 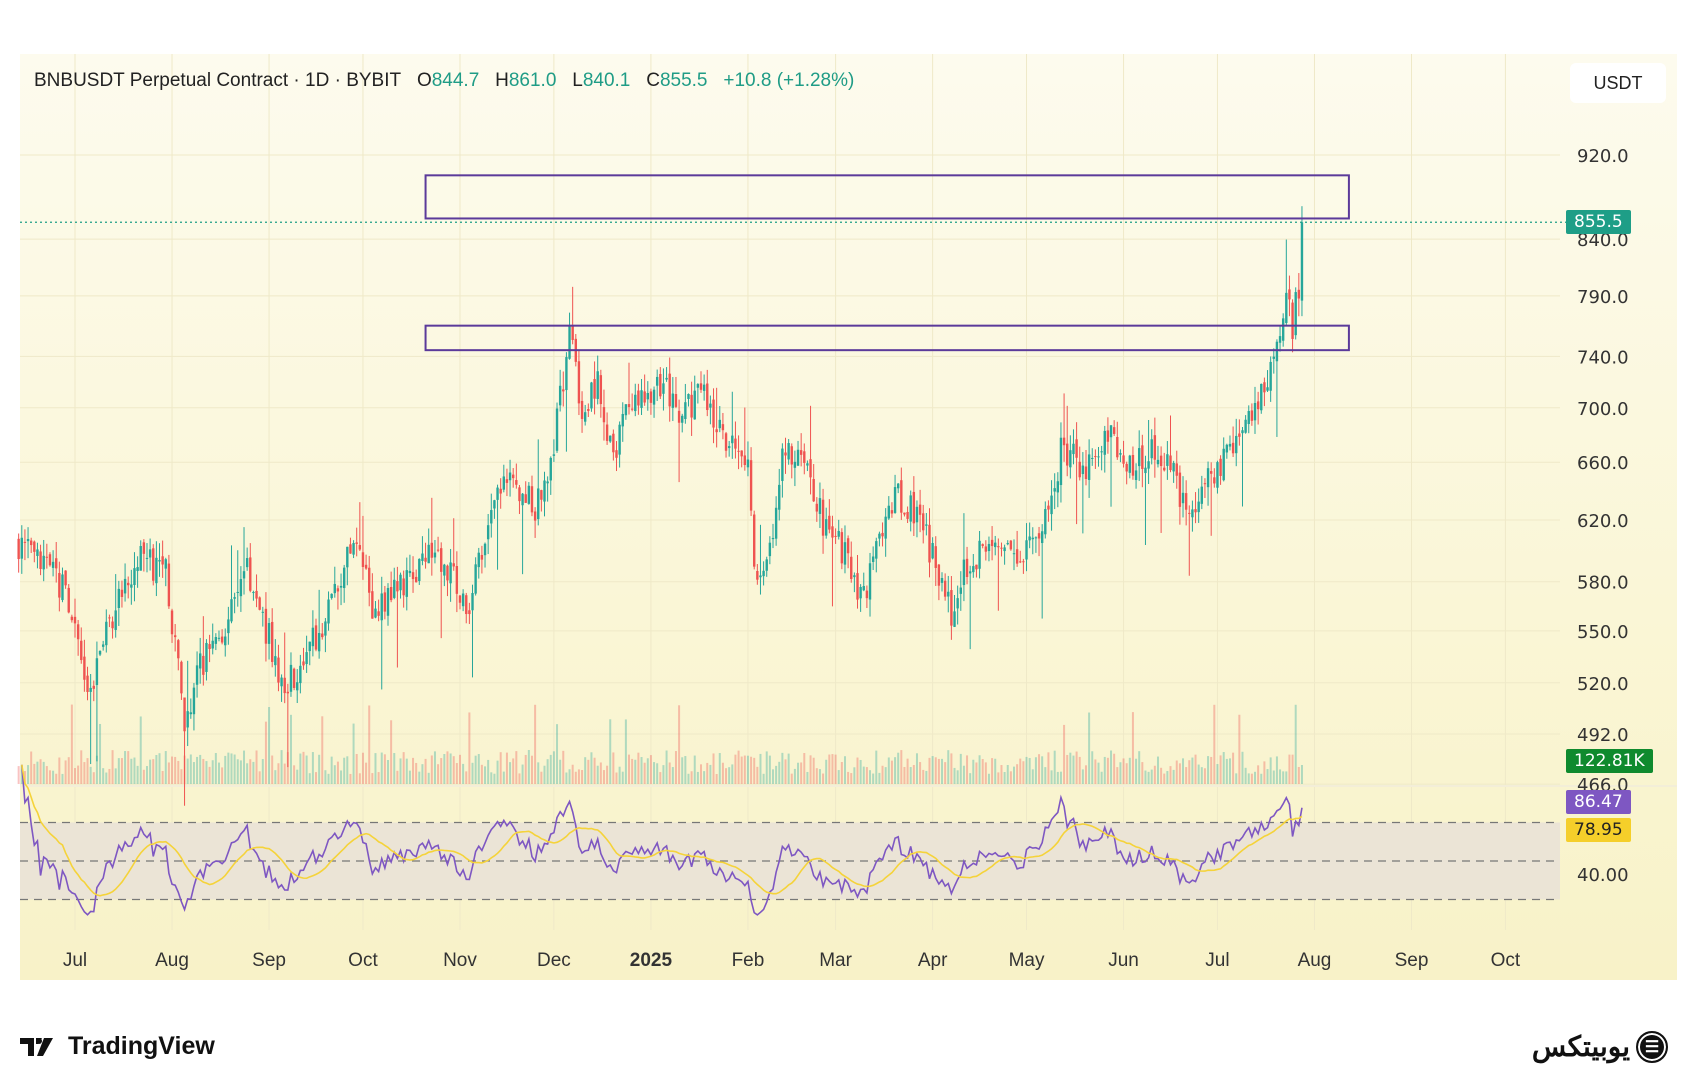 What do you see at coordinates (1609, 761) in the screenshot?
I see `volume-badge: 122.81K` at bounding box center [1609, 761].